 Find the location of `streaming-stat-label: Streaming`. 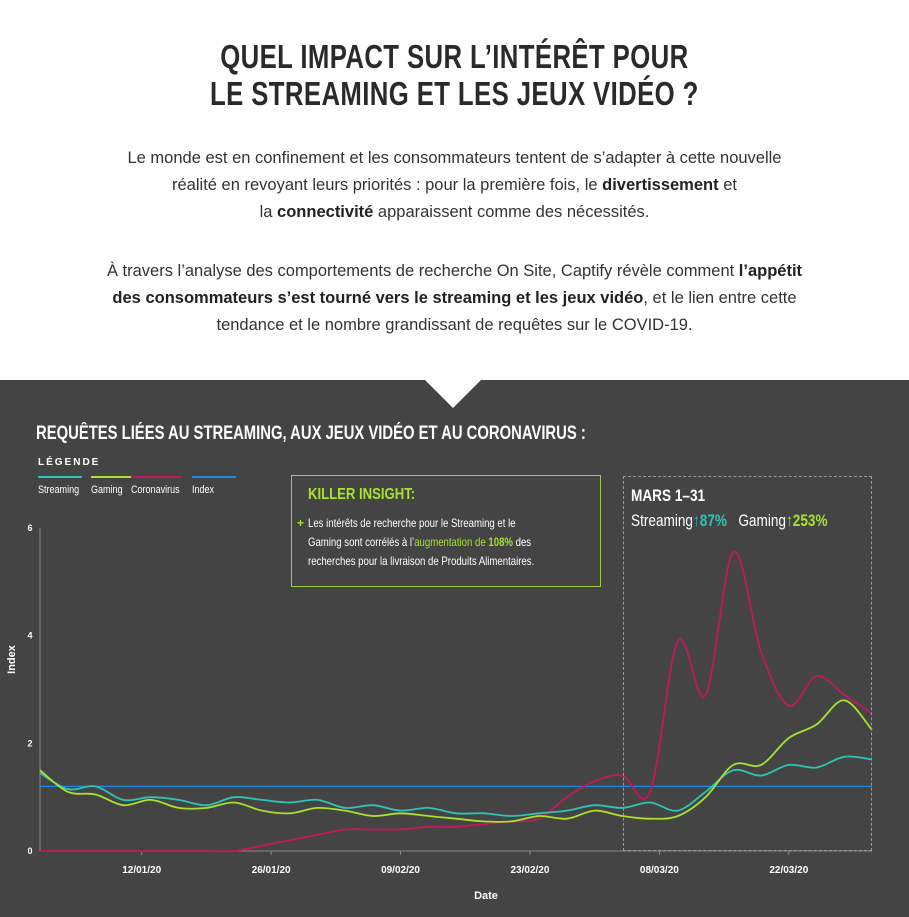

streaming-stat-label: Streaming is located at coordinates (662, 520).